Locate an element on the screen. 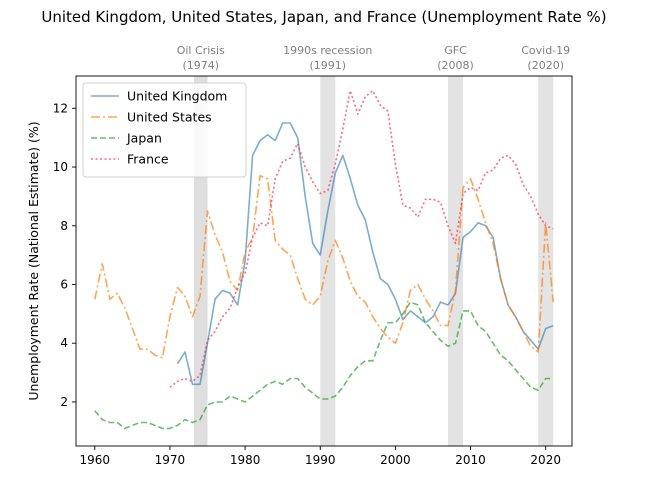  x-tick-label-1990: 1990 is located at coordinates (320, 460).